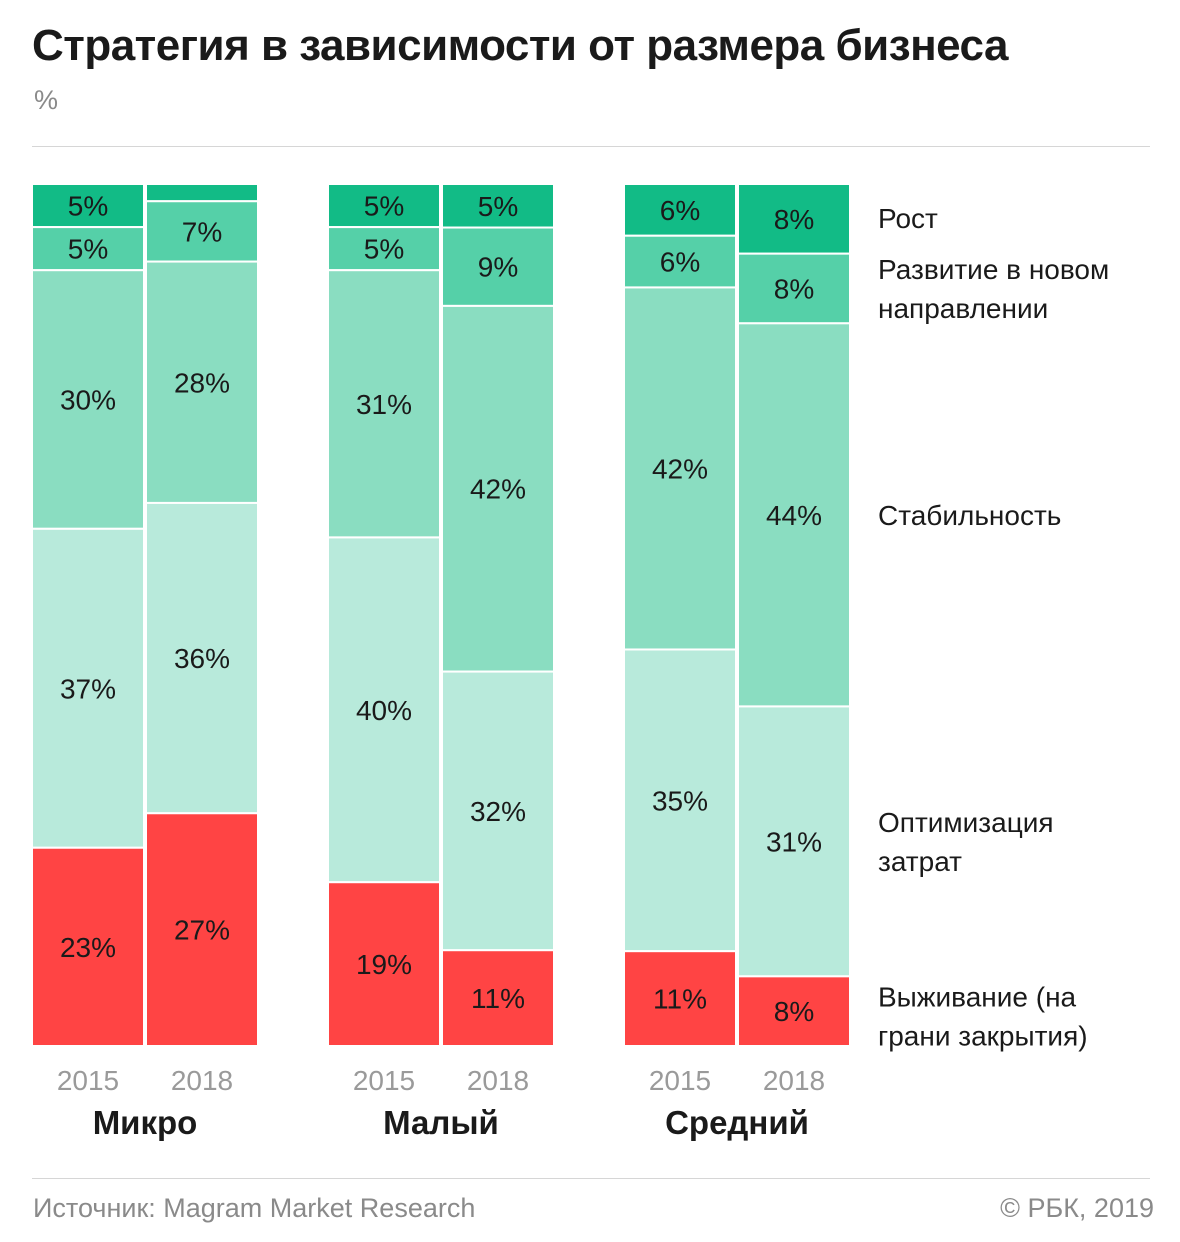 The image size is (1180, 1242). Describe the element at coordinates (920, 861) in the screenshot. I see `legend-label-3: затрат` at that location.